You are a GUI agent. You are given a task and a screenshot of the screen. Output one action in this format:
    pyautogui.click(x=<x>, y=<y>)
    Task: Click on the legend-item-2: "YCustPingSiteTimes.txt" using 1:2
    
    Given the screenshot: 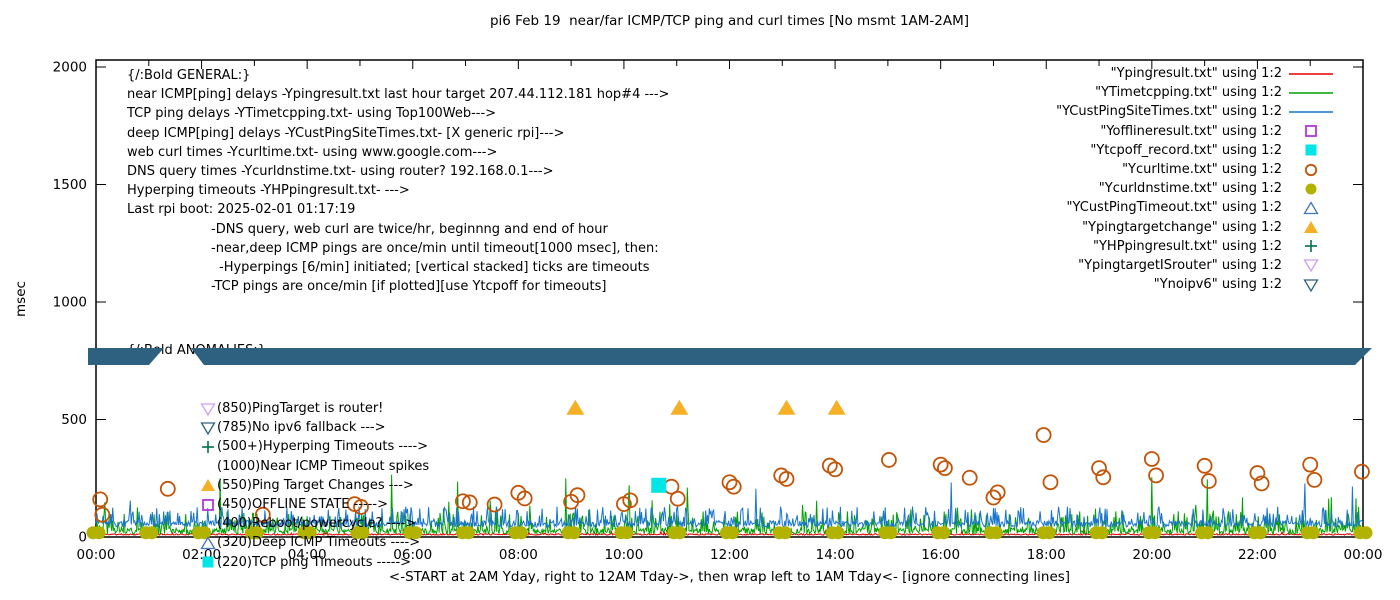 What is the action you would take?
    pyautogui.click(x=1164, y=111)
    